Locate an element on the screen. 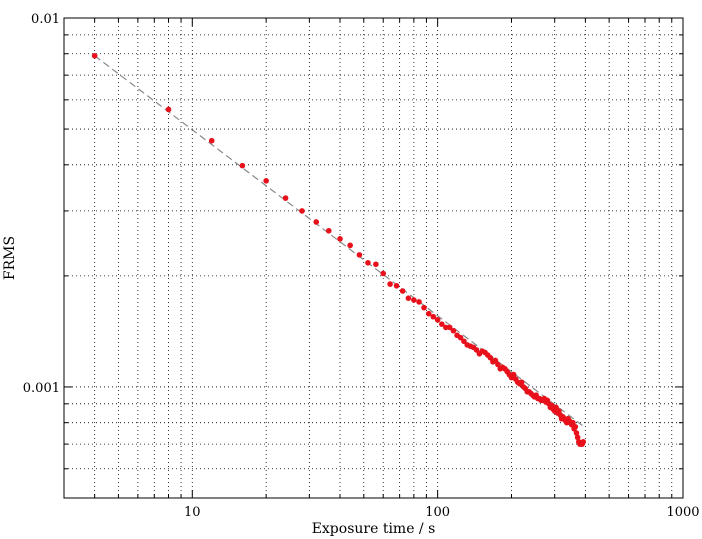 The height and width of the screenshot is (539, 702). y-tick-label: 0.01 is located at coordinates (45, 19).